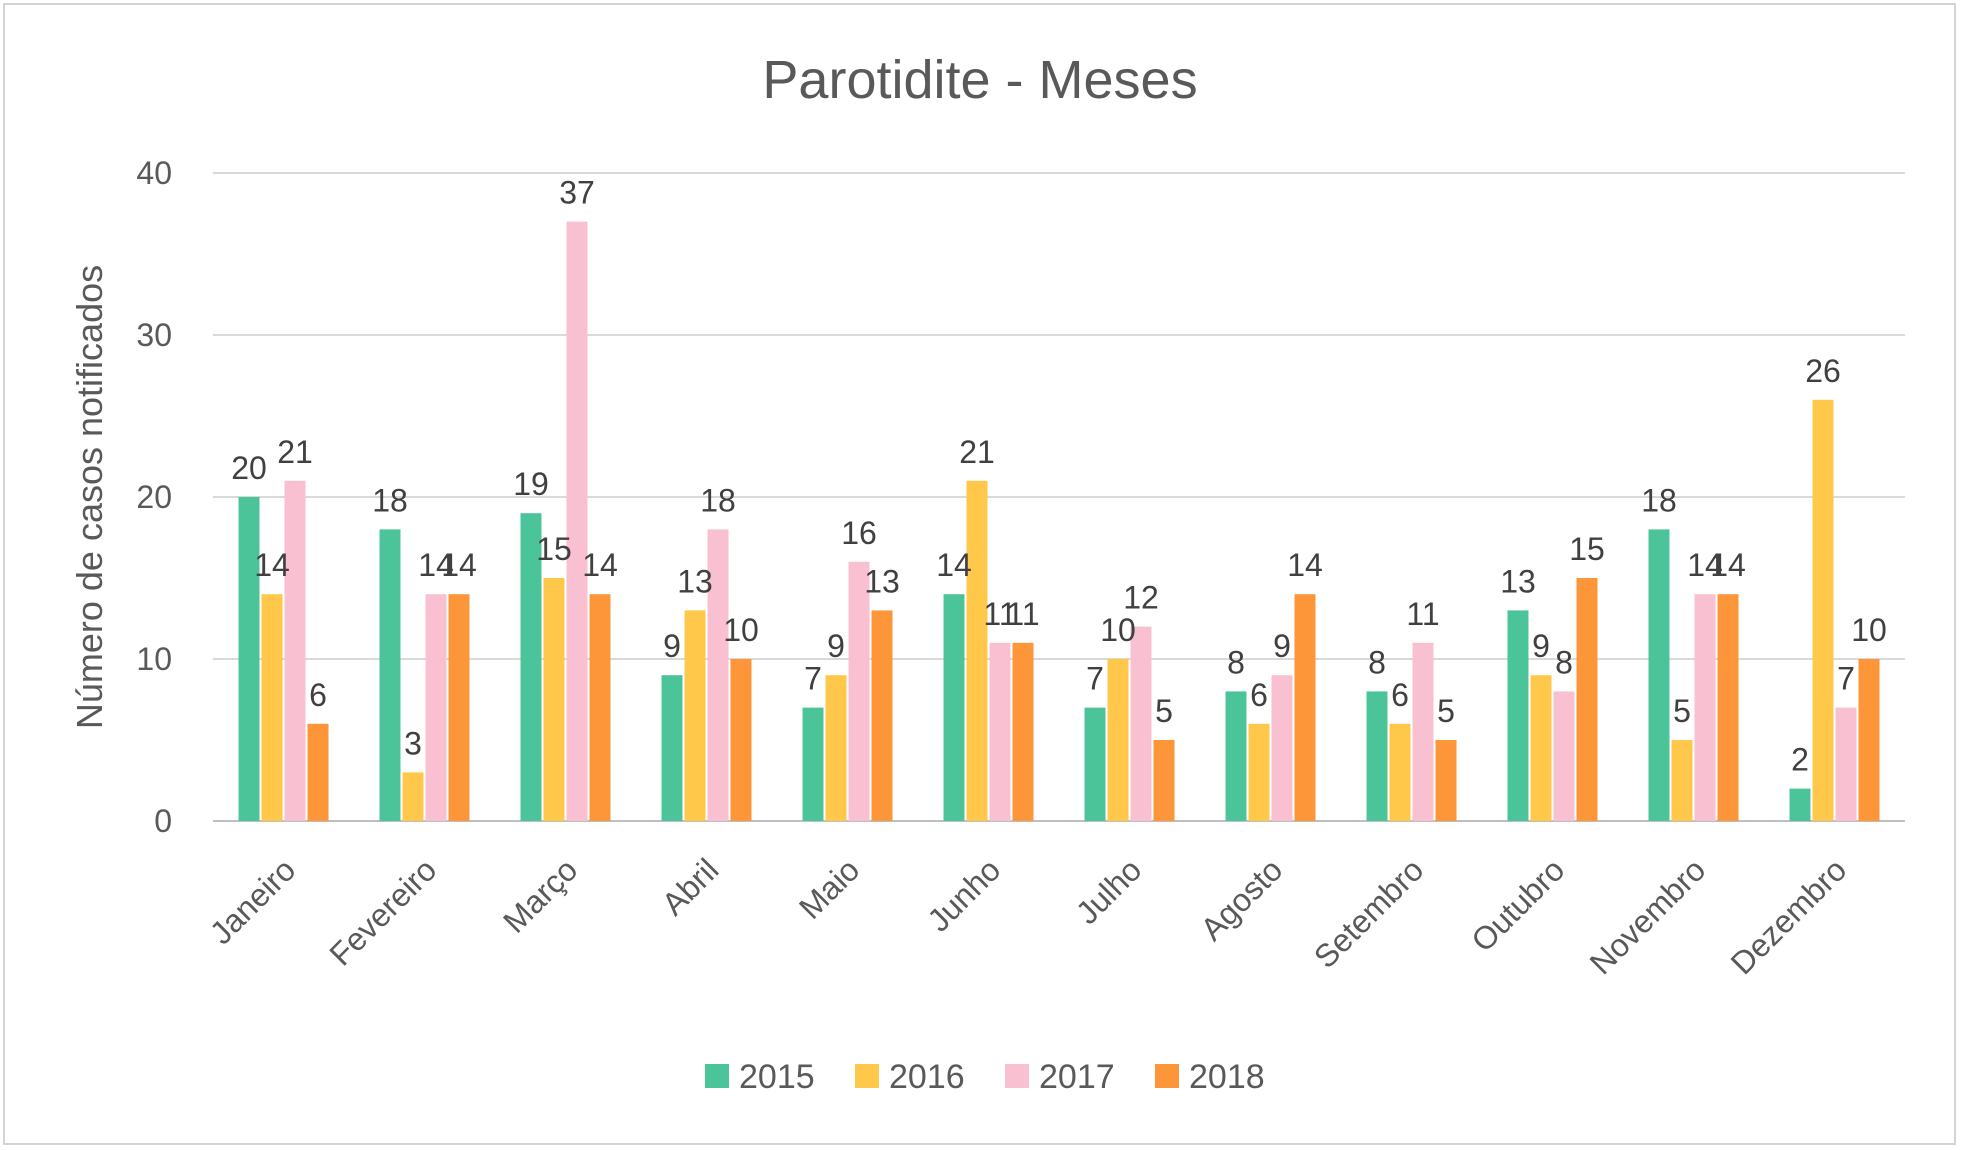 The height and width of the screenshot is (1150, 1961). I want to click on category-label: Outubro, so click(1517, 904).